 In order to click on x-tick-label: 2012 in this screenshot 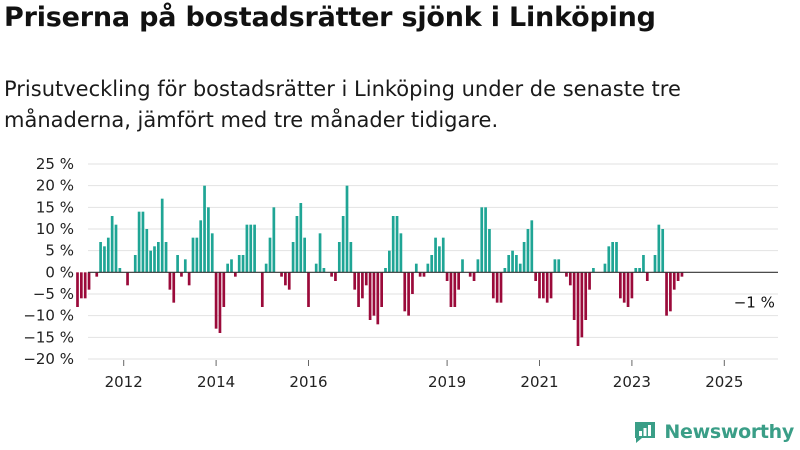, I will do `click(124, 382)`.